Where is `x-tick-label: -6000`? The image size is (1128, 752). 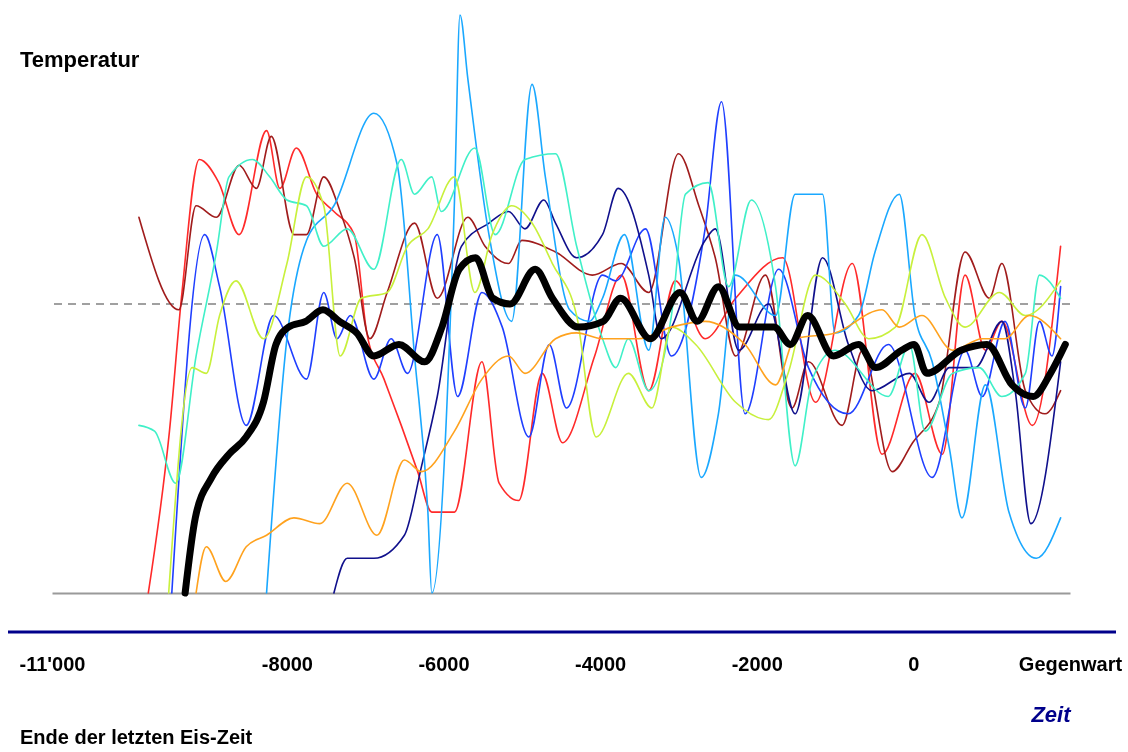
x-tick-label: -6000 is located at coordinates (444, 663).